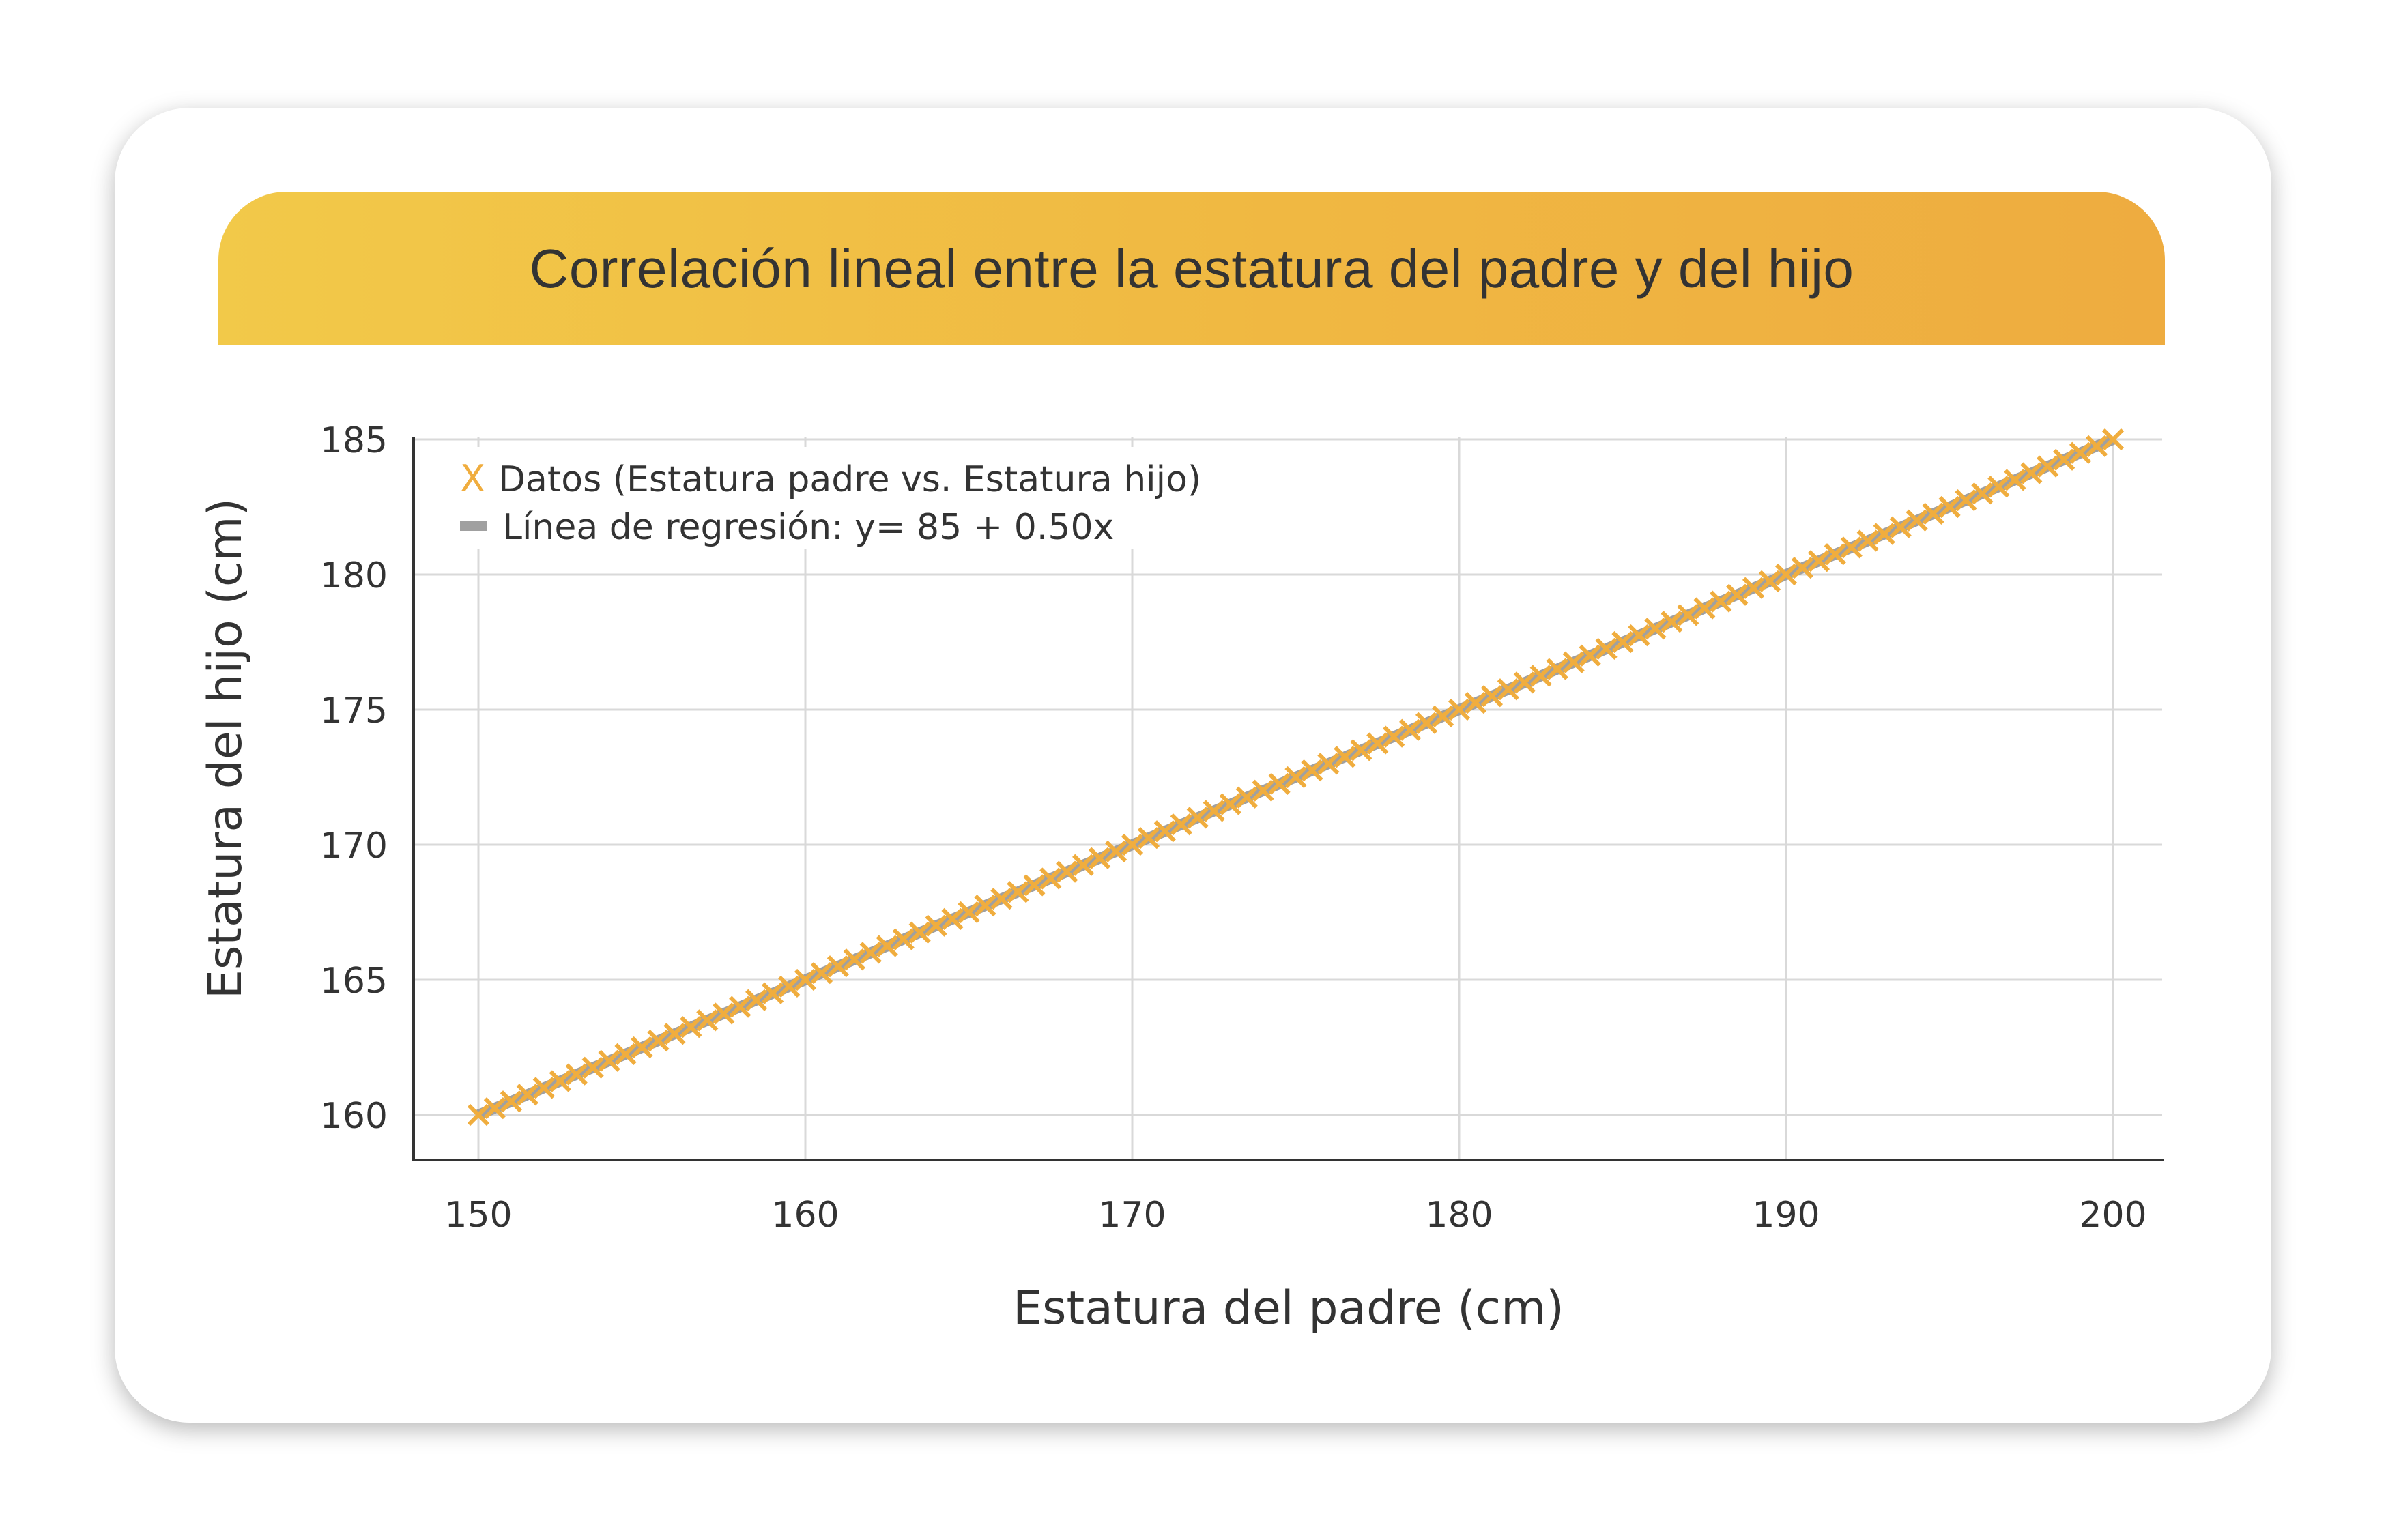 This screenshot has width=2386, height=1540. I want to click on x-tick-label-160: 160, so click(805, 1215).